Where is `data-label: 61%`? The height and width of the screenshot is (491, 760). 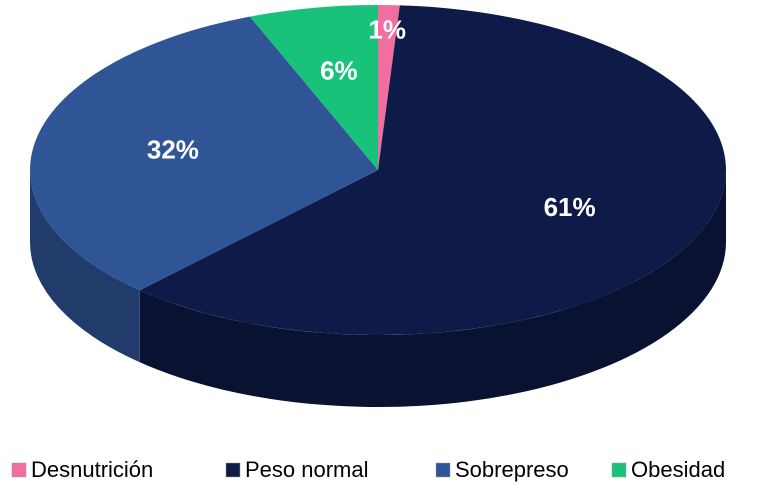
data-label: 61% is located at coordinates (570, 207).